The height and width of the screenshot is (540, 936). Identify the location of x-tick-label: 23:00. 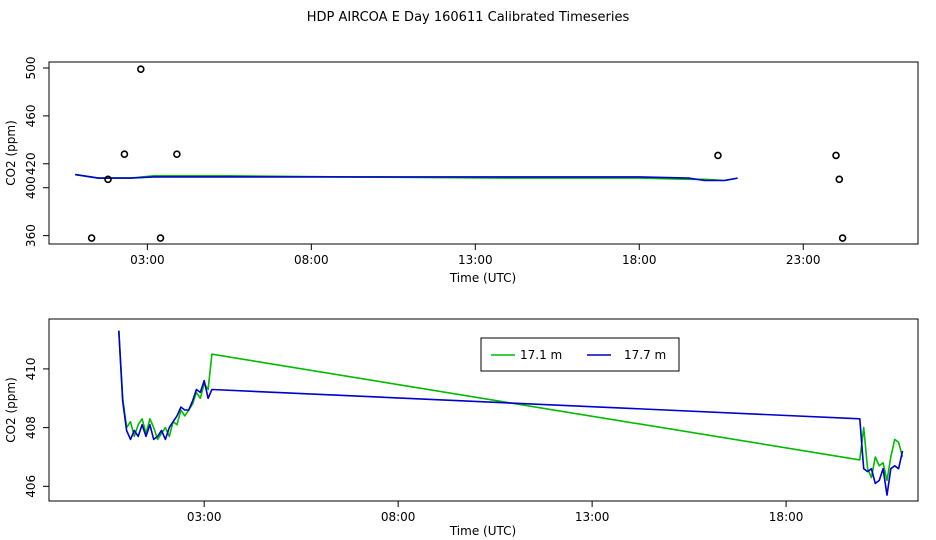
(803, 260).